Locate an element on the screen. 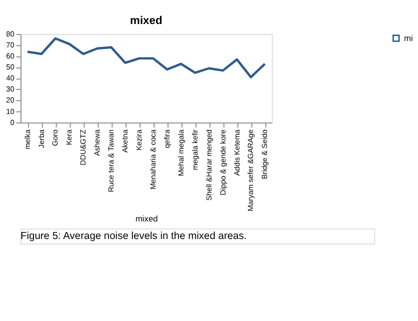  x-tick-label: Kezira is located at coordinates (139, 139).